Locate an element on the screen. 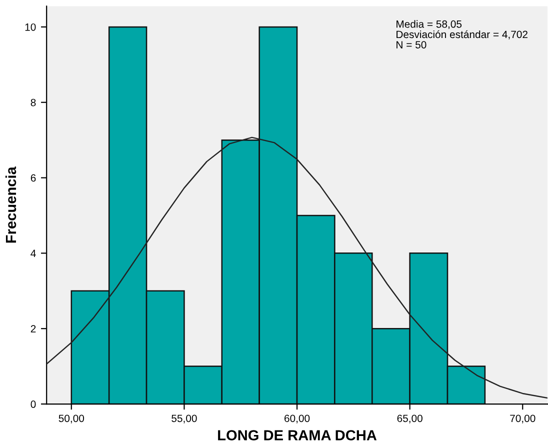 This screenshot has height=443, width=548. x-tick-label: 55,00 is located at coordinates (184, 419).